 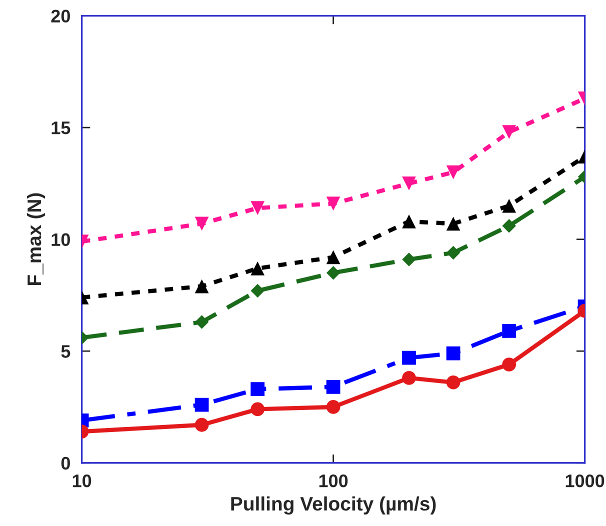 What do you see at coordinates (65, 351) in the screenshot?
I see `y-tick-label: 5` at bounding box center [65, 351].